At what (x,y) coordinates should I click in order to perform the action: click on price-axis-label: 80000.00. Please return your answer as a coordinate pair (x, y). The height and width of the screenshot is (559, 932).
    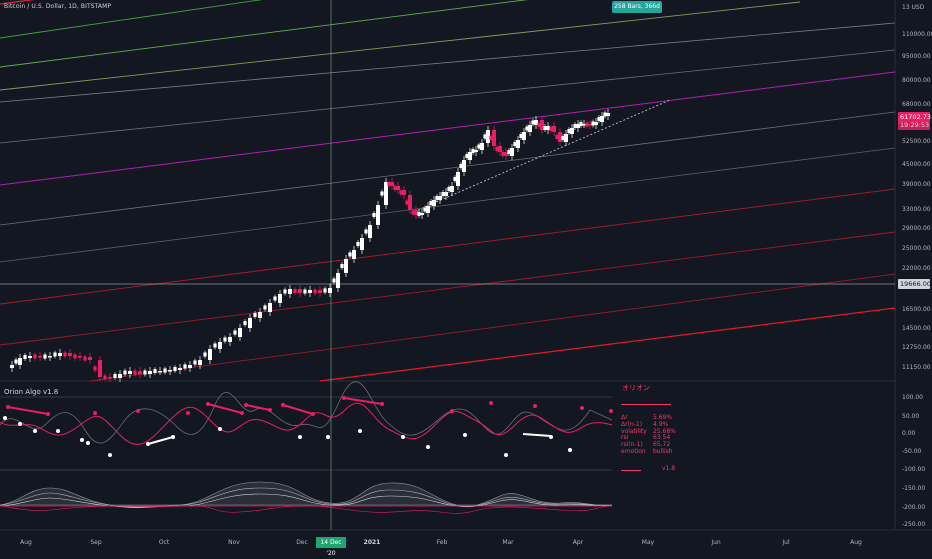
    Looking at the image, I should click on (916, 80).